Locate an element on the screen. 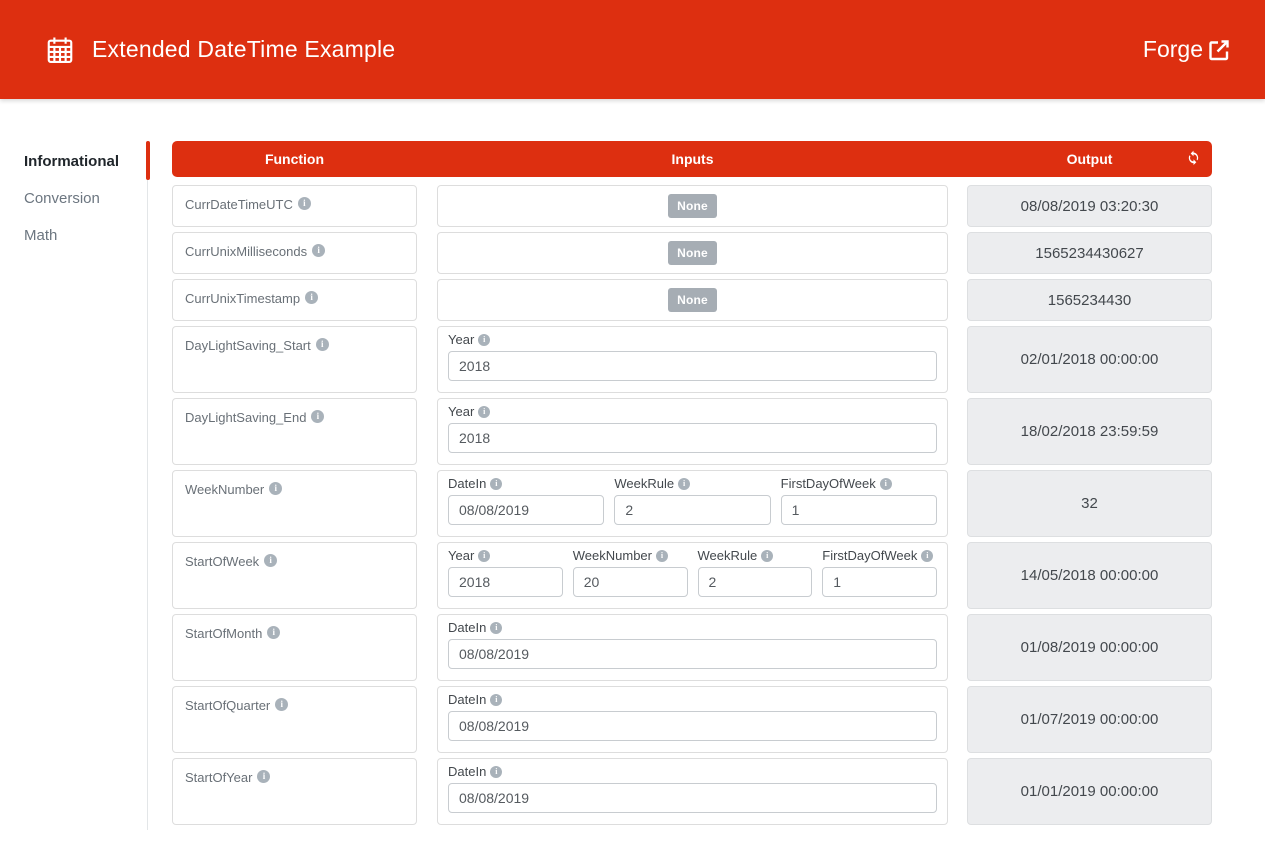 The image size is (1265, 841). input-label-text: Year is located at coordinates (461, 339).